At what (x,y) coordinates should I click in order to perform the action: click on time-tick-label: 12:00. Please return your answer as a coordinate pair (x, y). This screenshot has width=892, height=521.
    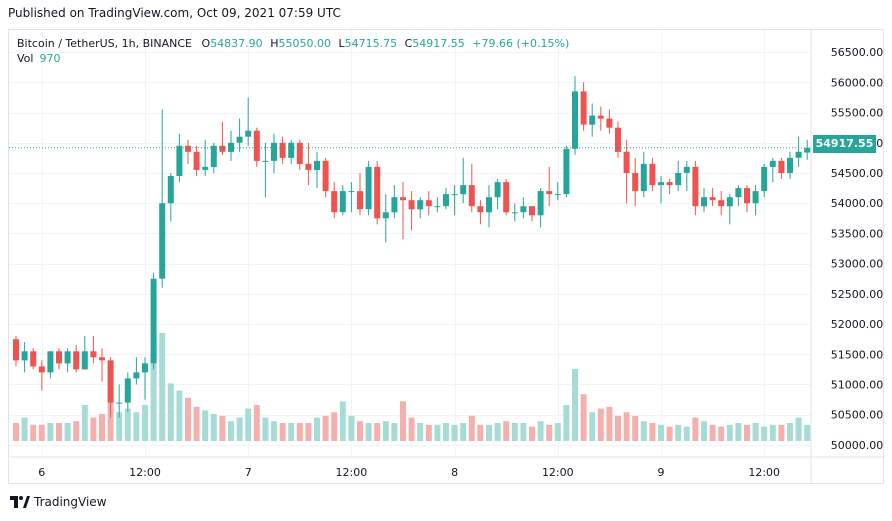
    Looking at the image, I should click on (352, 472).